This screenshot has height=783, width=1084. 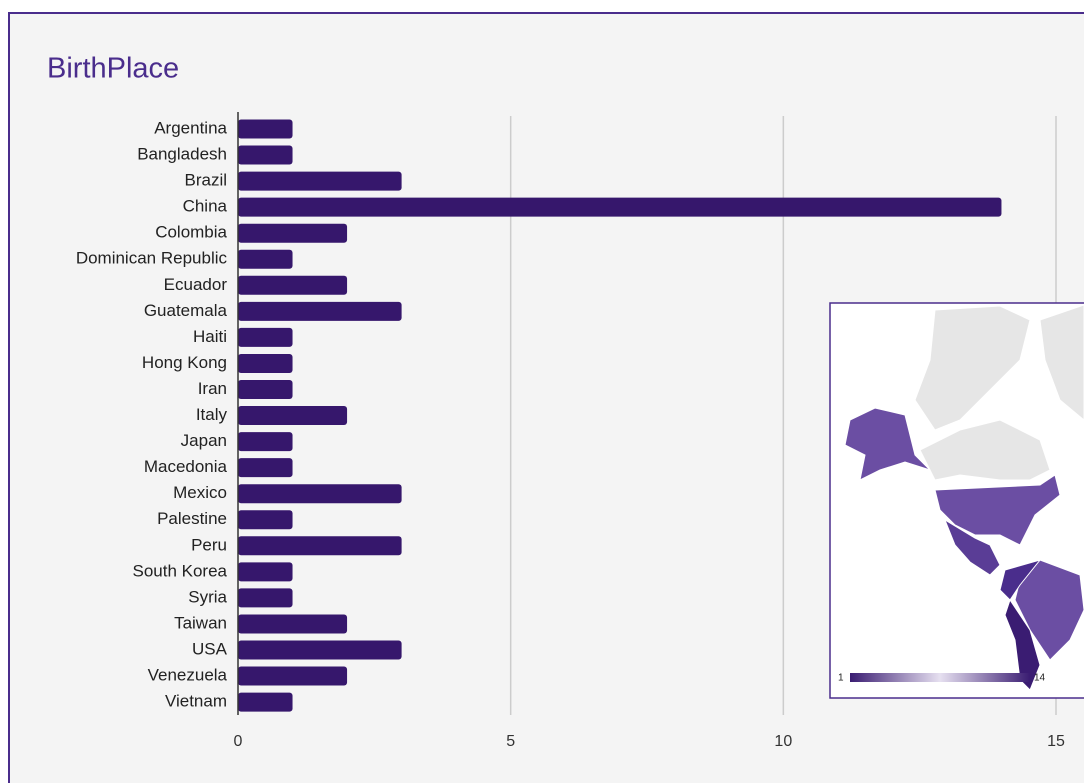 I want to click on inset-map: 1 14, so click(x=956, y=500).